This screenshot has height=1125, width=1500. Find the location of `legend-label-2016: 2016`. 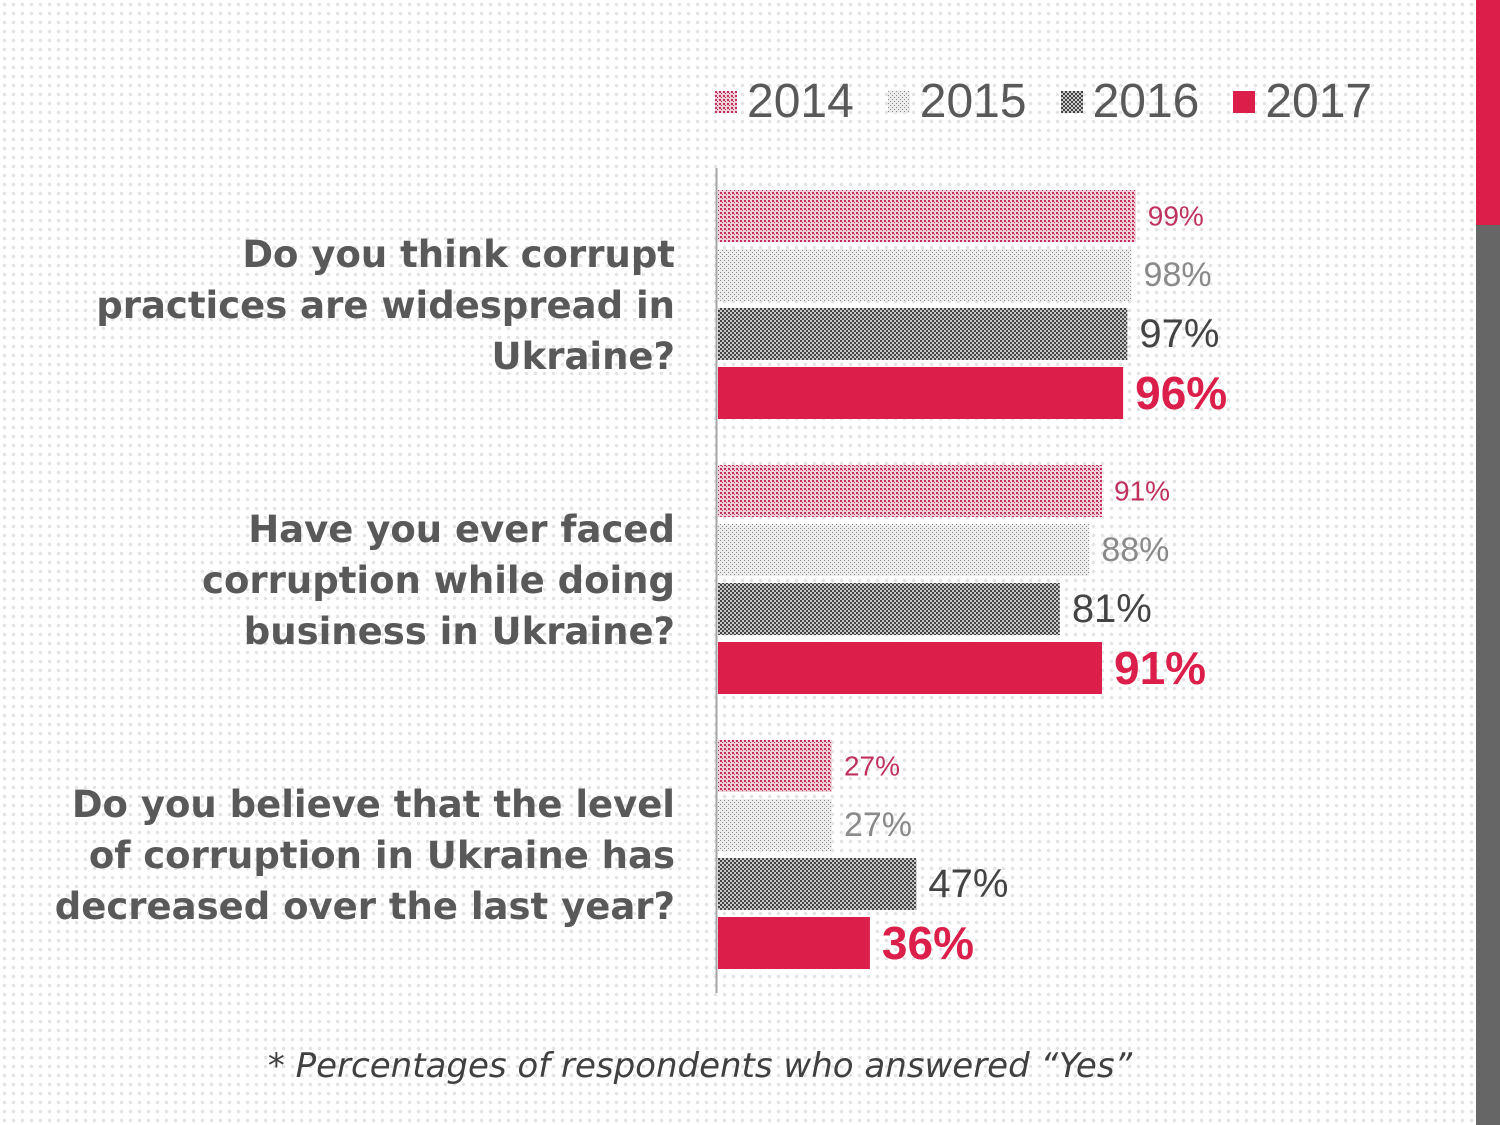

legend-label-2016: 2016 is located at coordinates (1146, 101).